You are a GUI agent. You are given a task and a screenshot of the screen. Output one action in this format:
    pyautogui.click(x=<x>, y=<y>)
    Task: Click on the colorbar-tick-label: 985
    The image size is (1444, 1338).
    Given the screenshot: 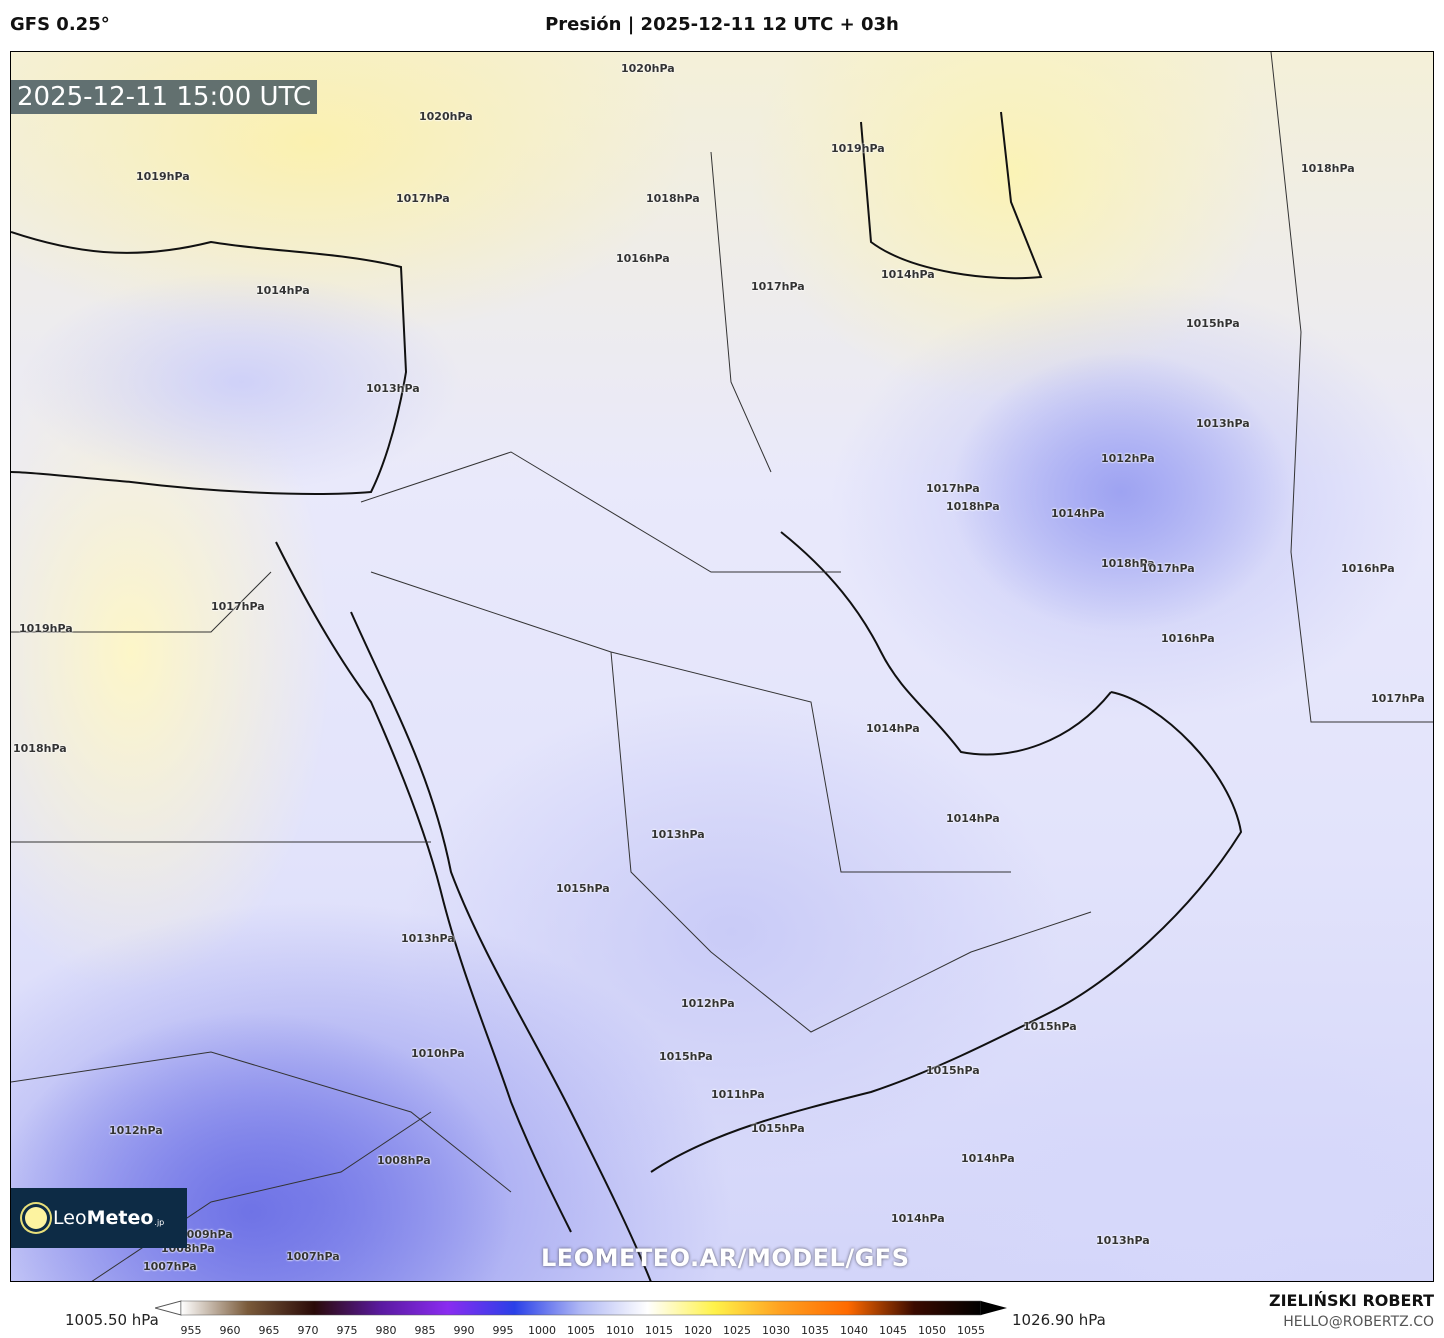 What is the action you would take?
    pyautogui.click(x=425, y=1330)
    